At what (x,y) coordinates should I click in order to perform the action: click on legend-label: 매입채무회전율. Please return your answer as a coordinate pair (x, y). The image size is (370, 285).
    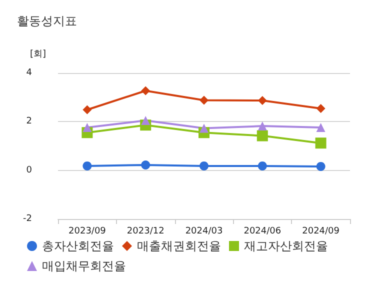
    Looking at the image, I should click on (84, 266).